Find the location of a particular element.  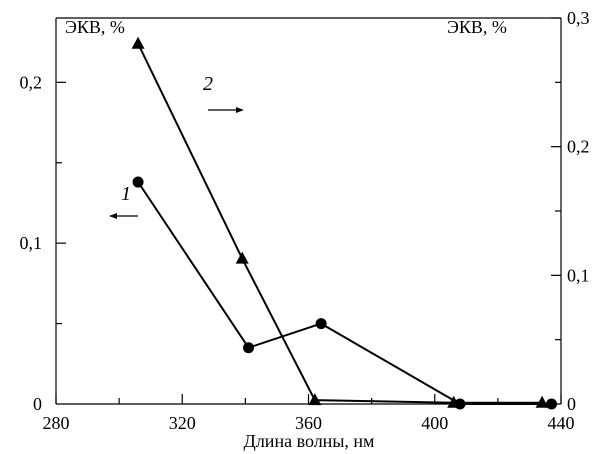

right-y-tick-label: 0,2 is located at coordinates (578, 147).